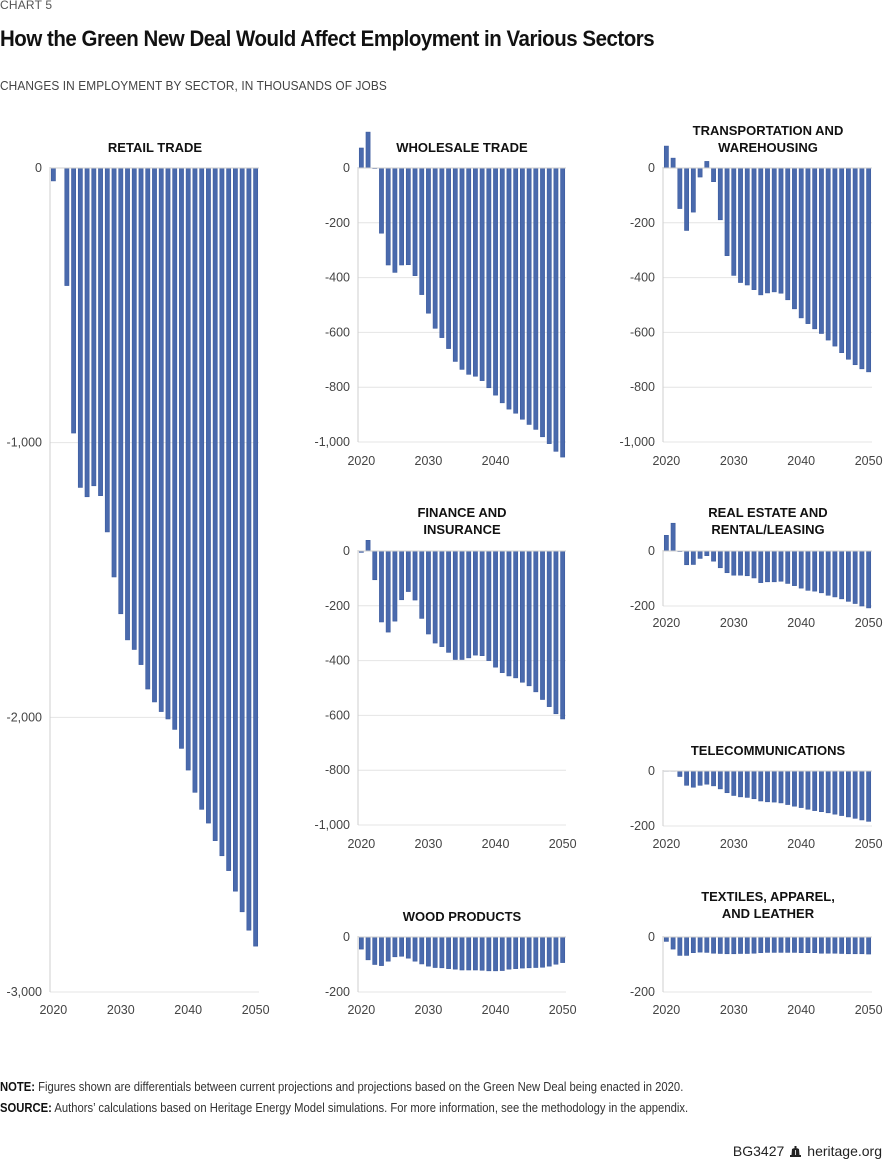 Image resolution: width=884 pixels, height=1162 pixels. What do you see at coordinates (18, 1087) in the screenshot?
I see `note-label: NOTE:` at bounding box center [18, 1087].